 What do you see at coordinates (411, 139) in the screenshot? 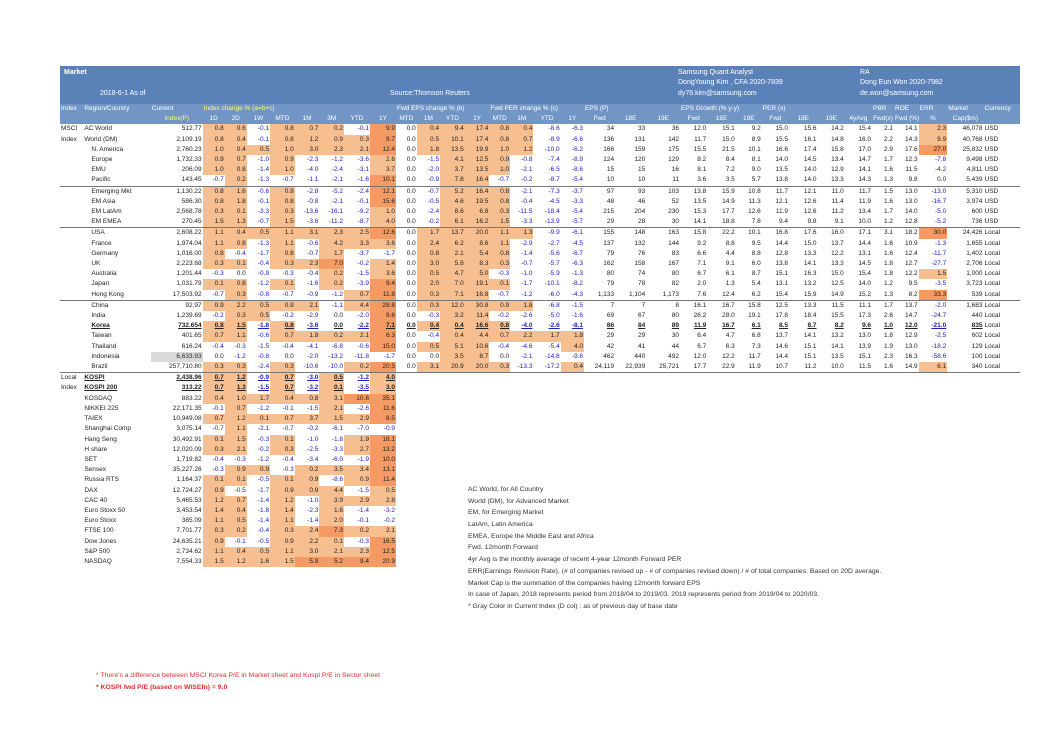
I see `data-cell: 0.0` at bounding box center [411, 139].